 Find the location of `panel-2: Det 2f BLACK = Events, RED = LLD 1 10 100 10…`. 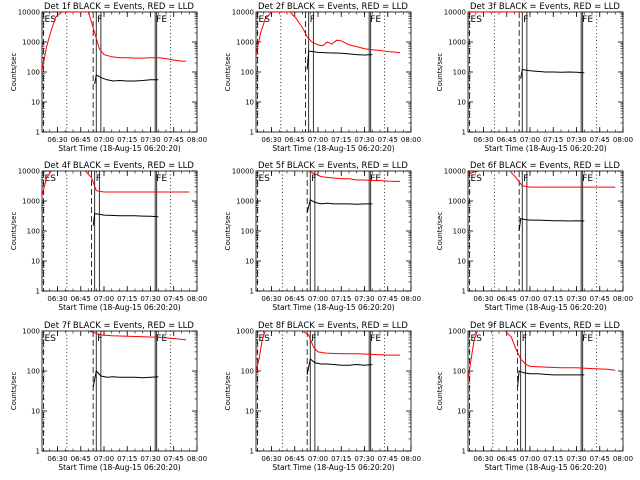

panel-2: Det 2f BLACK = Events, RED = LLD 1 10 100 10… is located at coordinates (322, 77).